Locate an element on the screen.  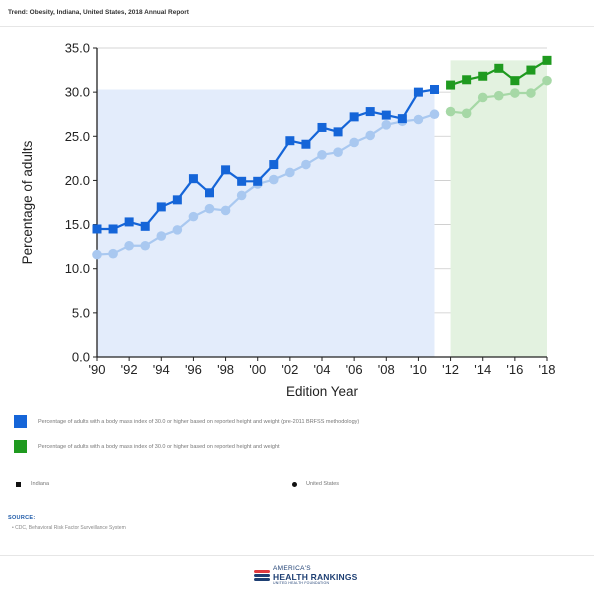
logo-main-text: HEALTH RANKINGS is located at coordinates (315, 576).